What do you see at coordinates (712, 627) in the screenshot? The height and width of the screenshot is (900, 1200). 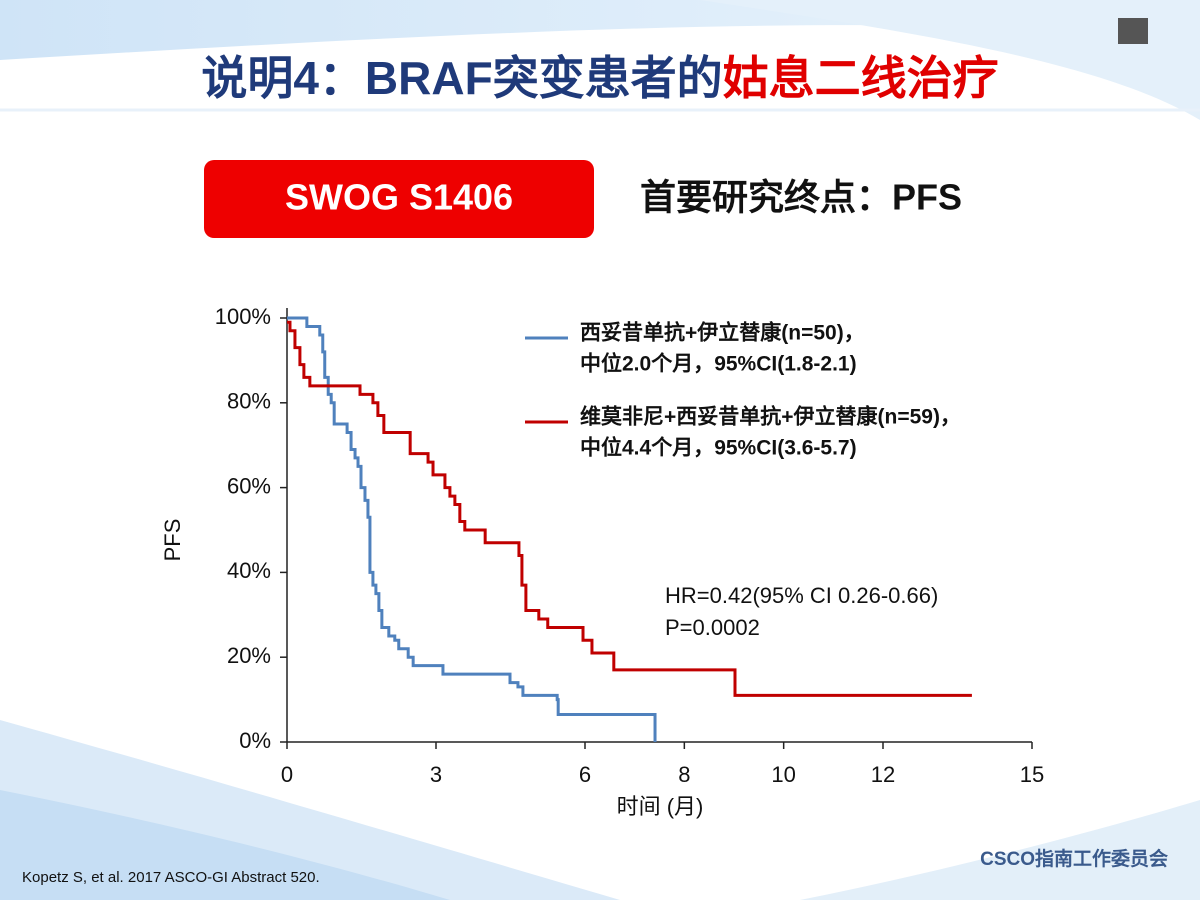 I see `annotation: P=0.0002` at bounding box center [712, 627].